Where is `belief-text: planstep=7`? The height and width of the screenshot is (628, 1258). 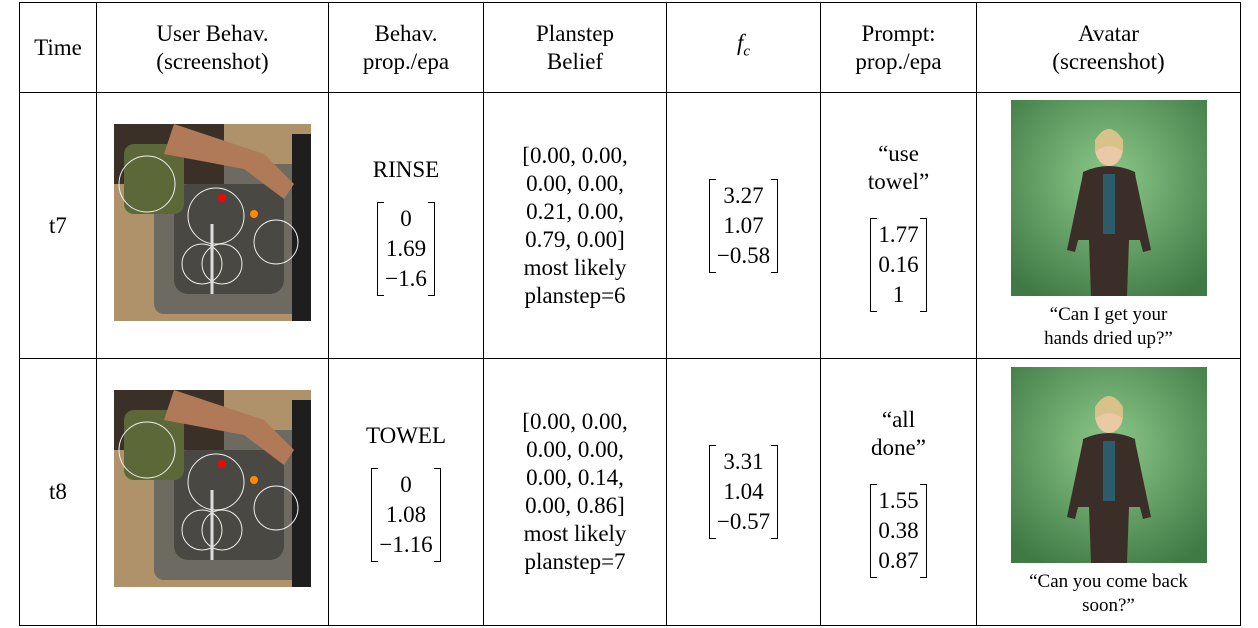
belief-text: planstep=7 is located at coordinates (575, 561).